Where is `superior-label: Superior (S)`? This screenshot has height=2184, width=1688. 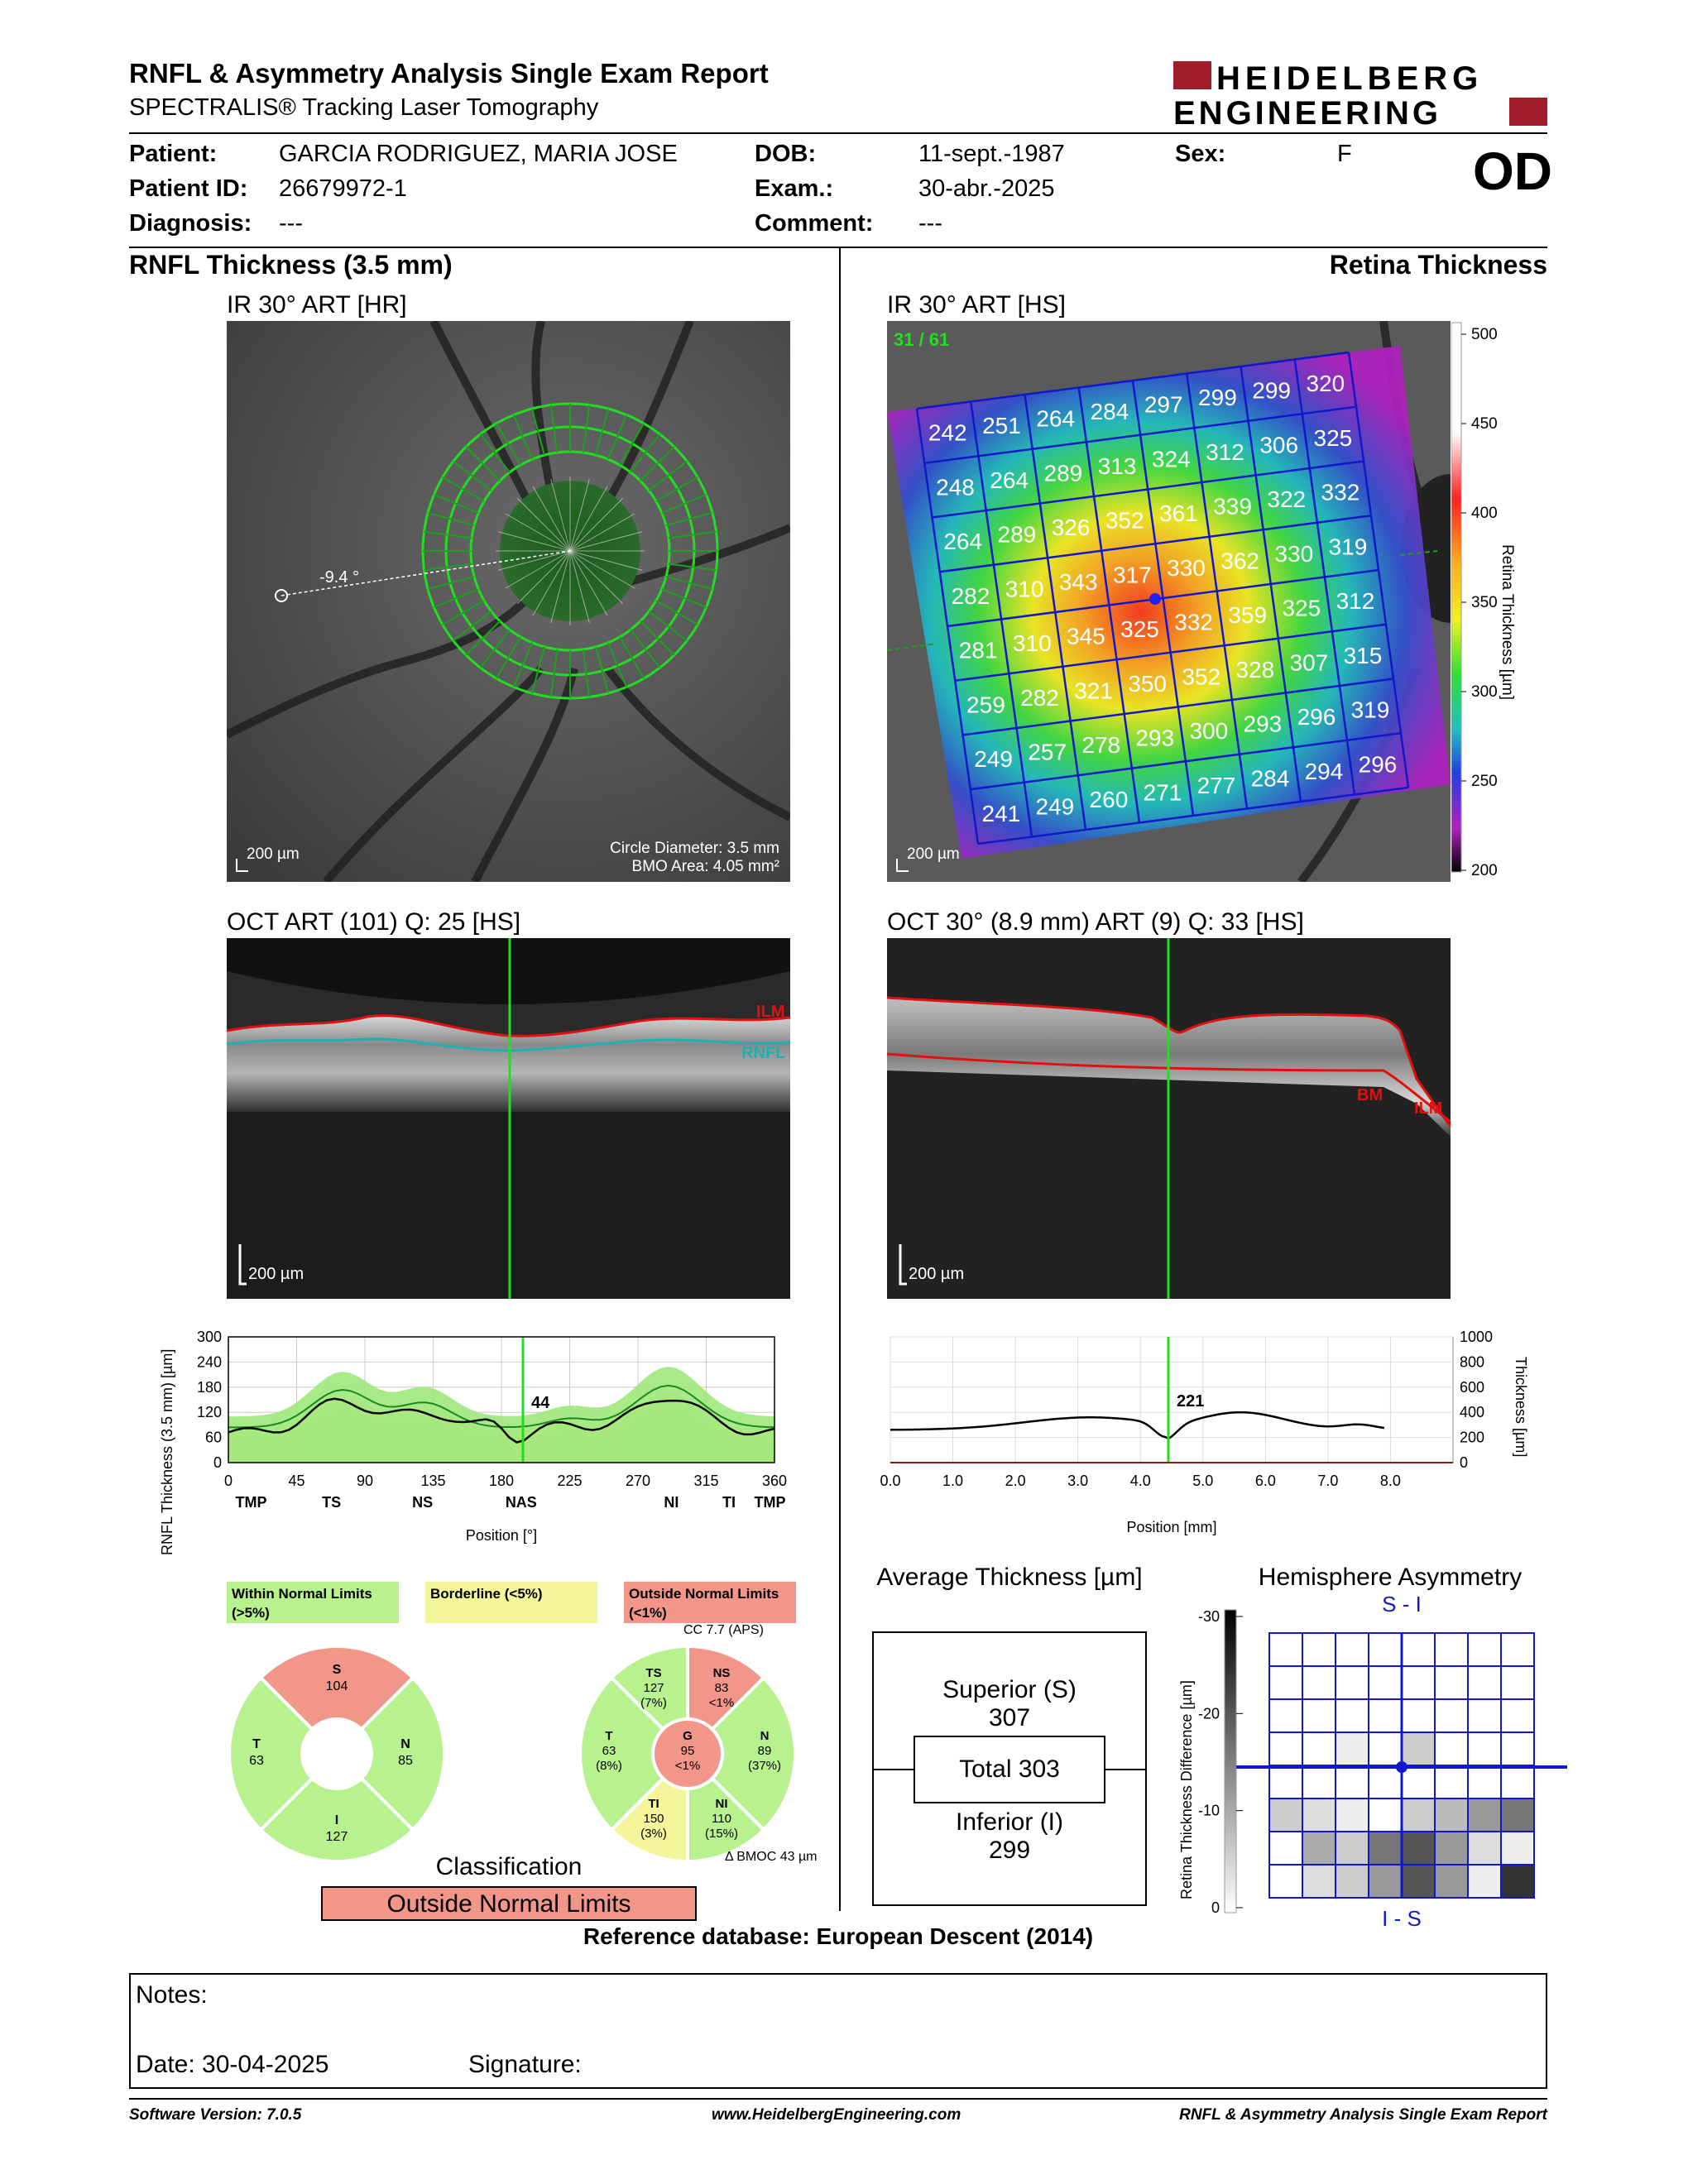 superior-label: Superior (S) is located at coordinates (1009, 1689).